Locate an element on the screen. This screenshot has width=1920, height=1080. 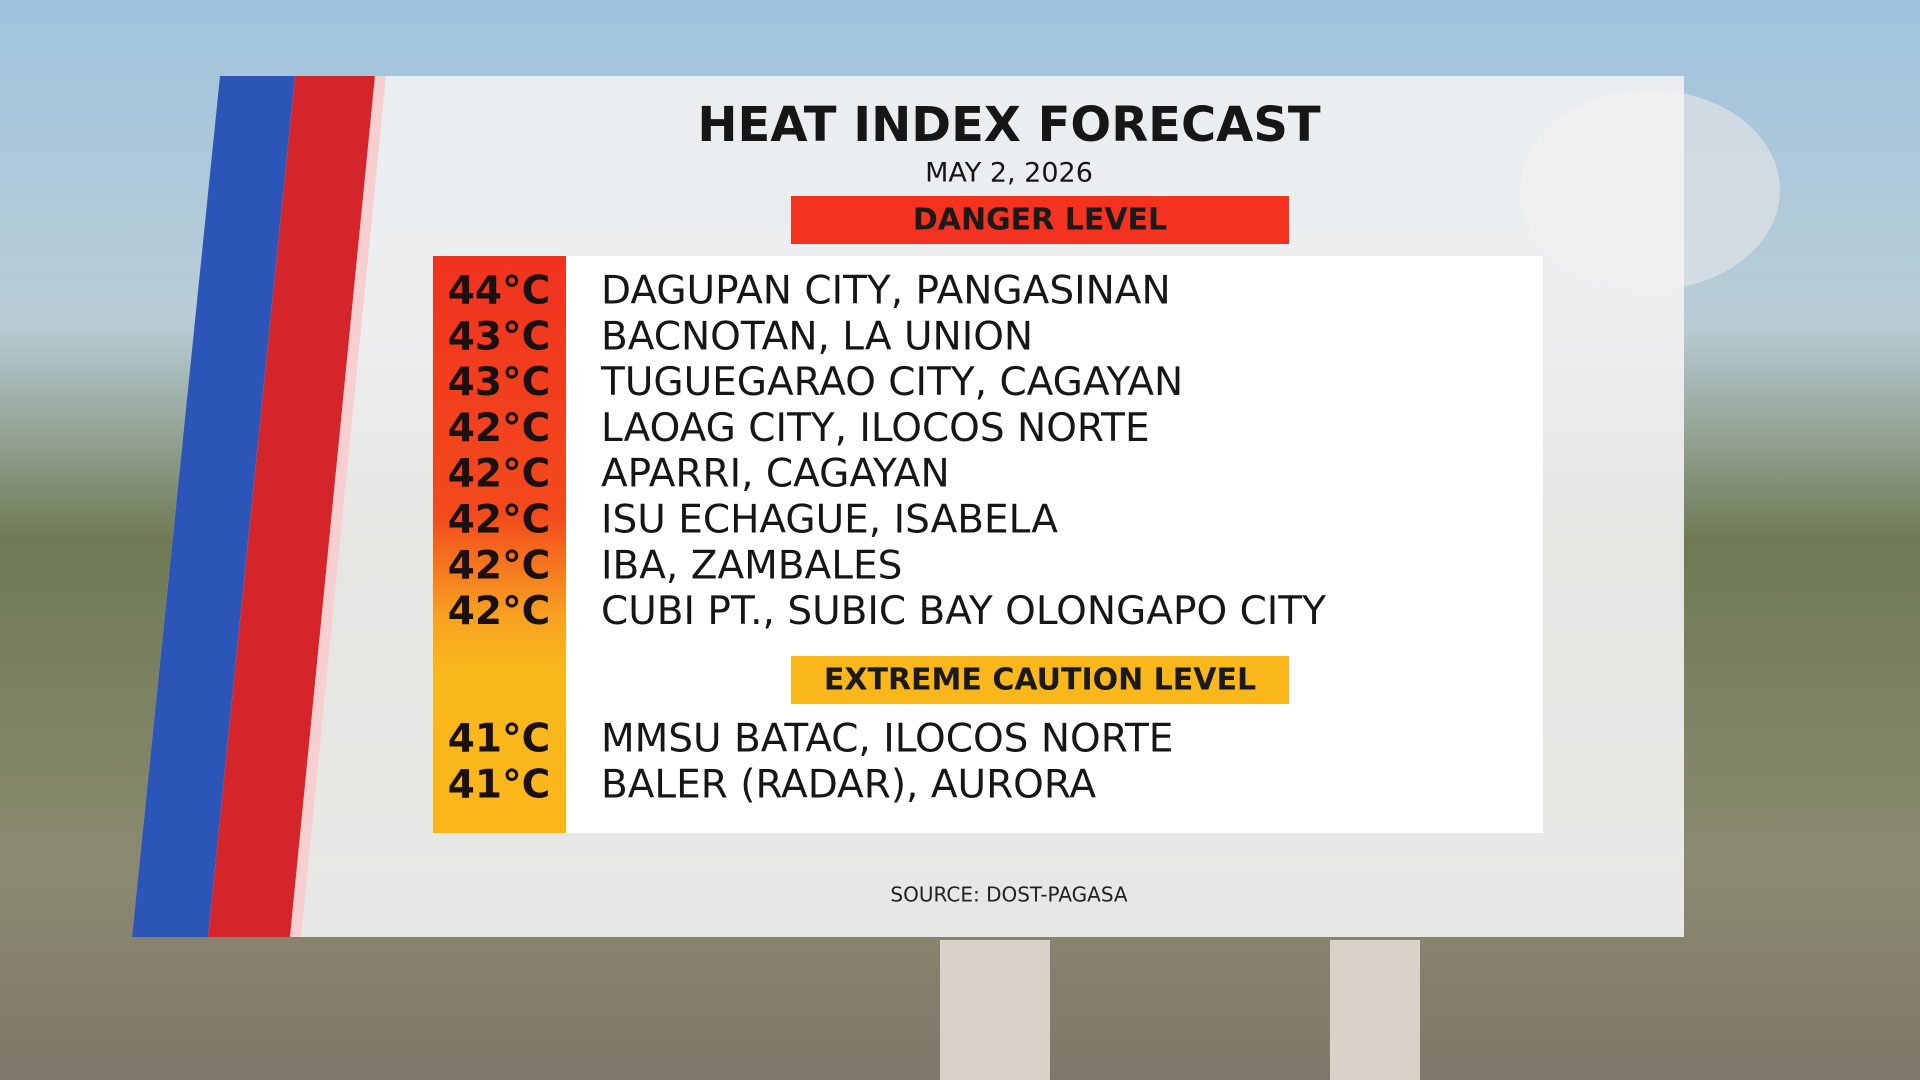
location: CUBI PT., SUBIC BAY OLONGAPO CITY is located at coordinates (963, 611).